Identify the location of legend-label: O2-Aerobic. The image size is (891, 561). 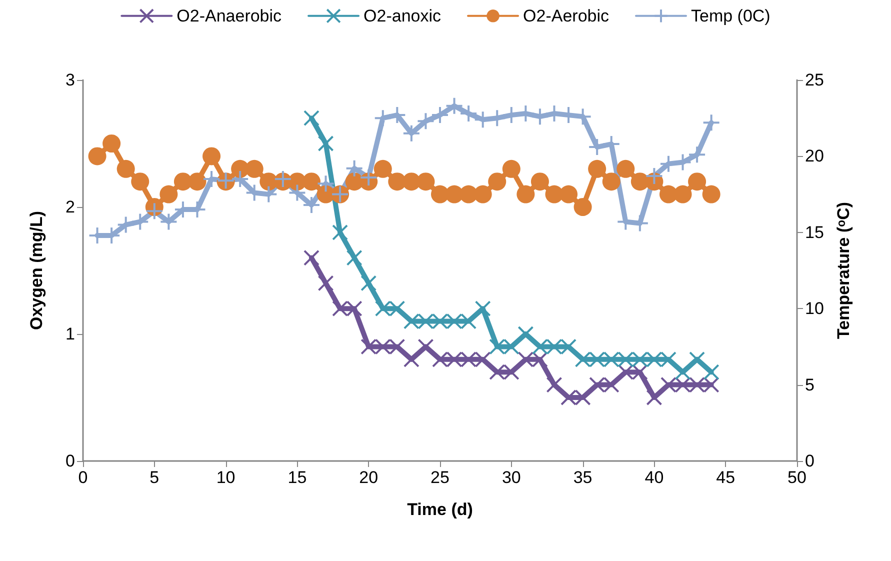
(566, 16).